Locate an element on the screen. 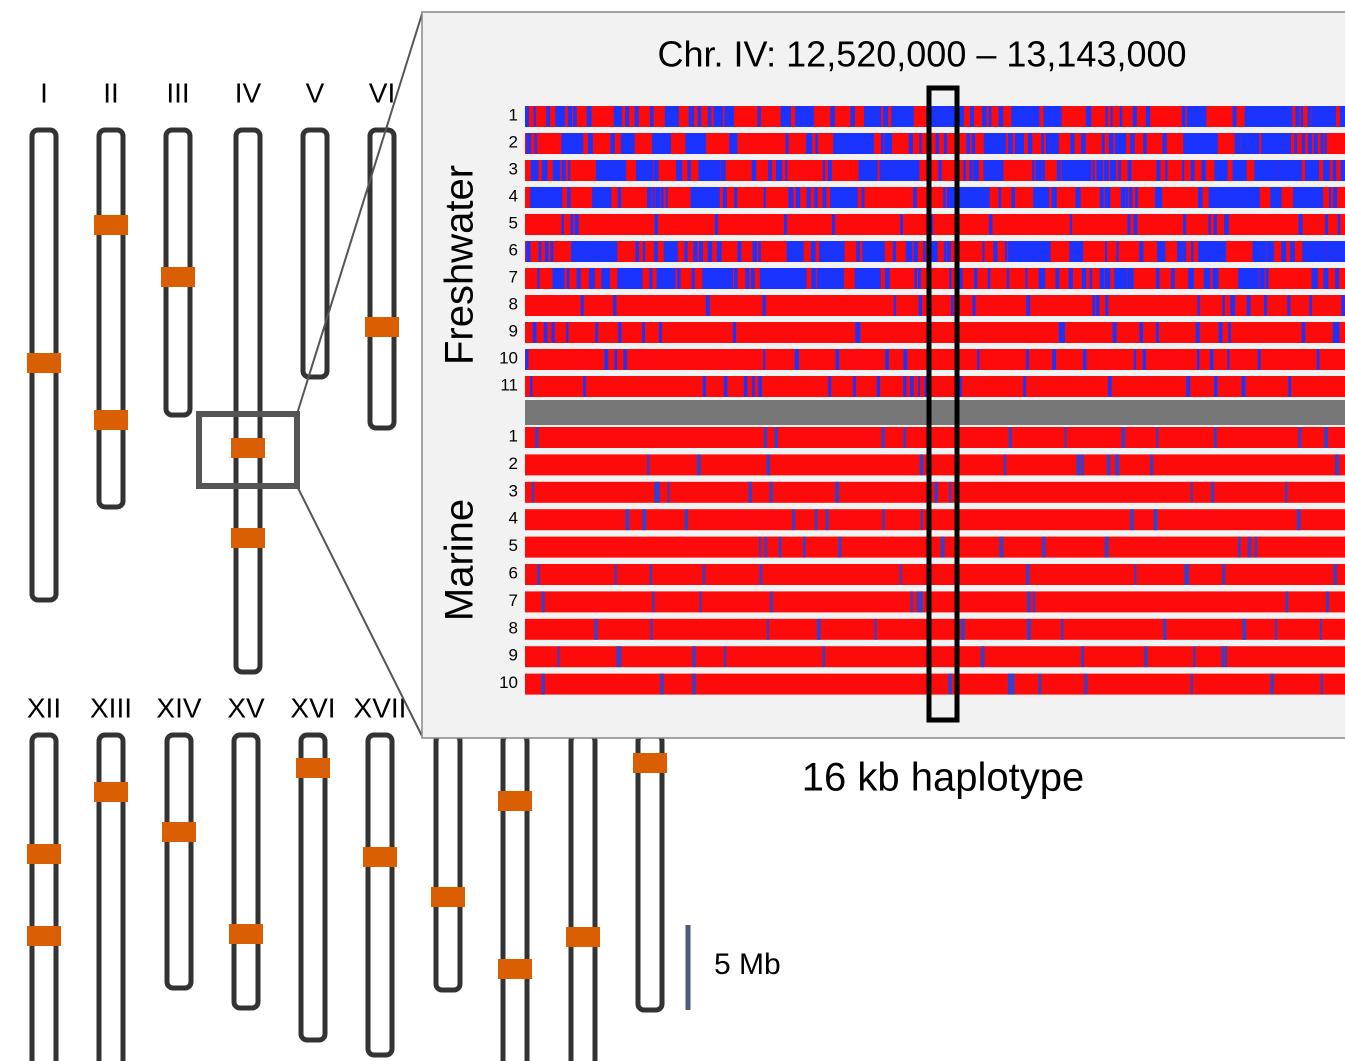 This screenshot has width=1345, height=1061. row-number: 3 is located at coordinates (513, 168).